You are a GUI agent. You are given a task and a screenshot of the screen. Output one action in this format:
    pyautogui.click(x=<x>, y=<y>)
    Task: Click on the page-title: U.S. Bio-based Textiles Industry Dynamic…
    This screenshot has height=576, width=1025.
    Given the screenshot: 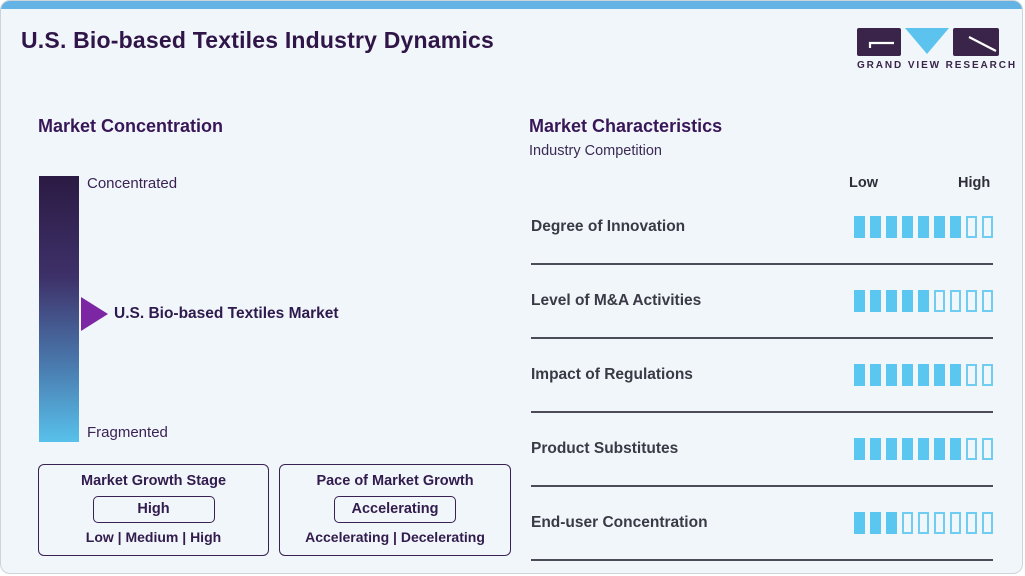 What is the action you would take?
    pyautogui.click(x=258, y=40)
    